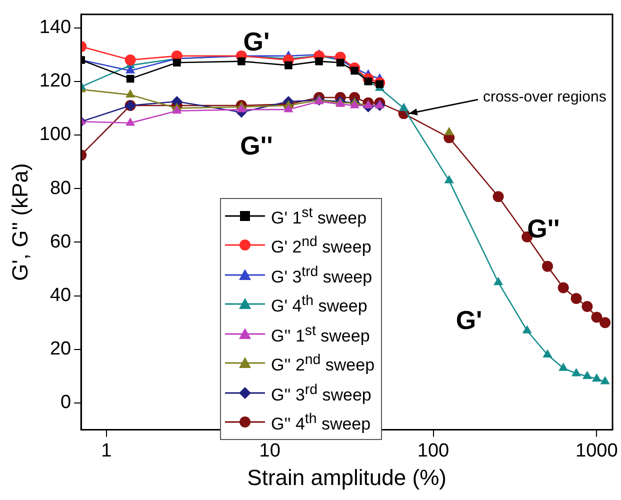 The width and height of the screenshot is (621, 500). What do you see at coordinates (597, 451) in the screenshot?
I see `x-tick-label: 1000` at bounding box center [597, 451].